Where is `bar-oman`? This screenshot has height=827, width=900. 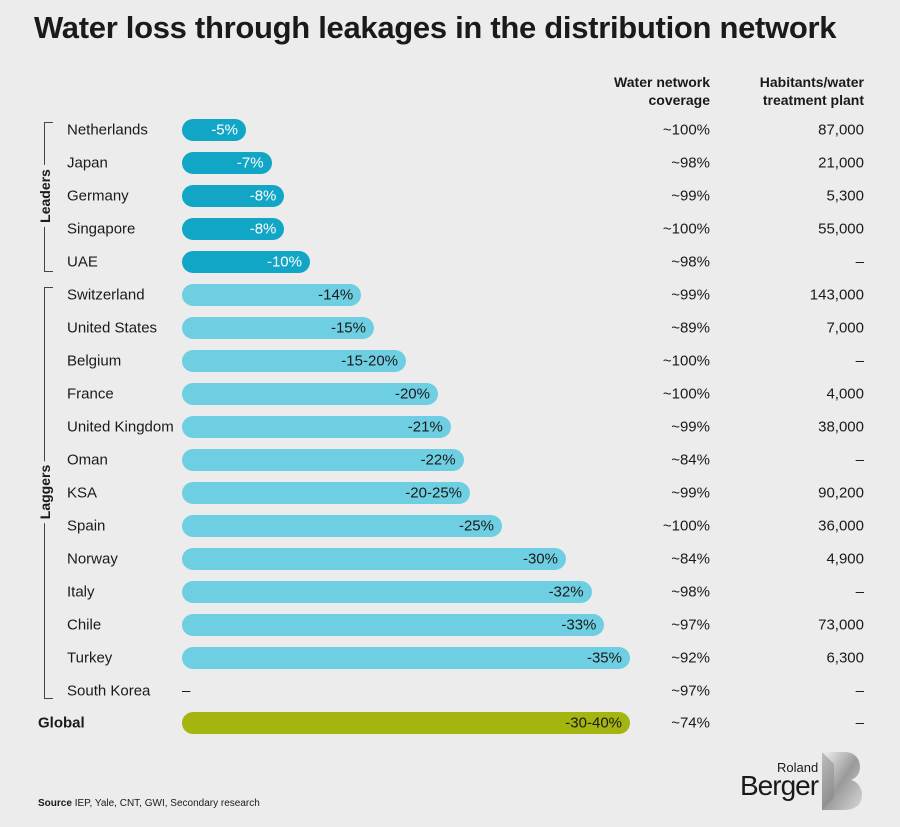
bar-oman is located at coordinates (323, 460).